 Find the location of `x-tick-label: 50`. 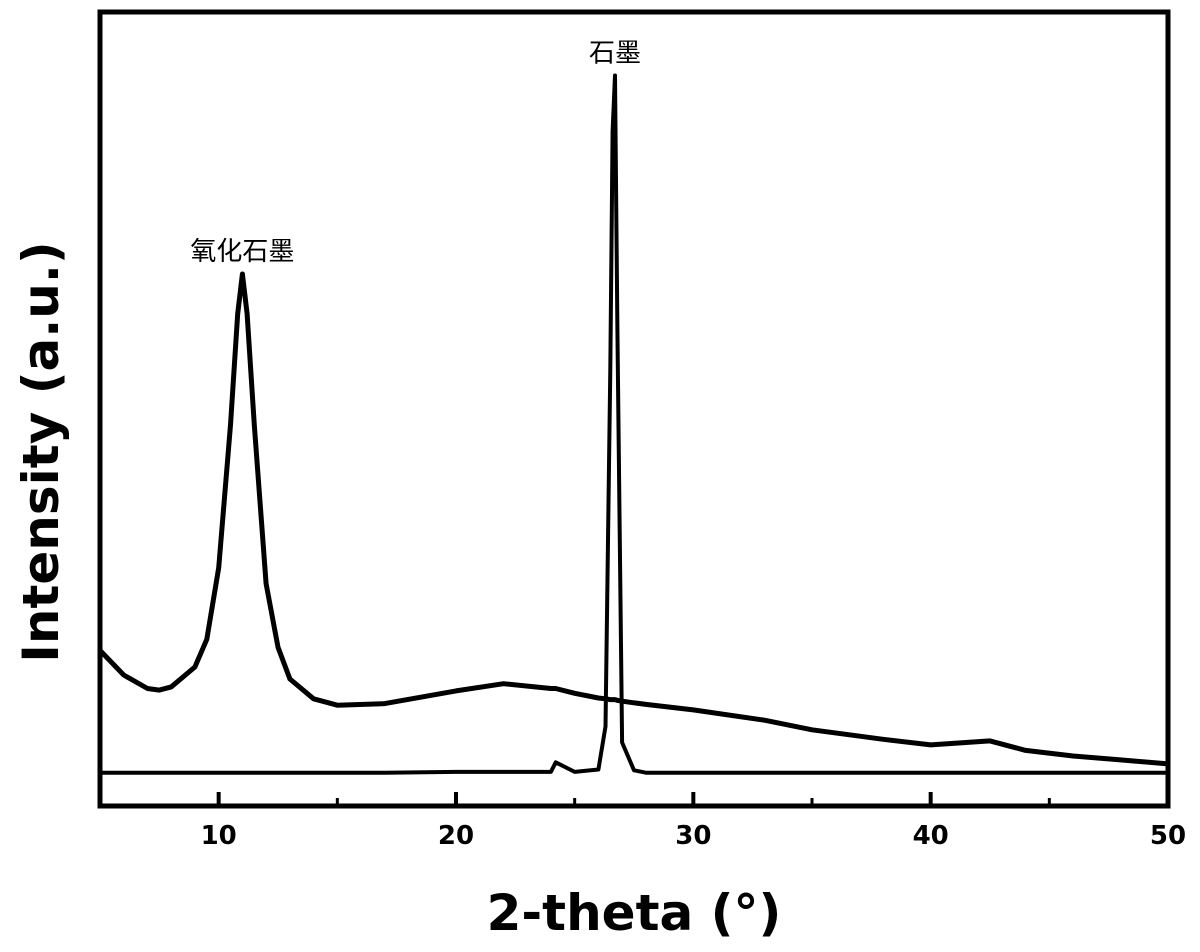

x-tick-label: 50 is located at coordinates (1168, 836).